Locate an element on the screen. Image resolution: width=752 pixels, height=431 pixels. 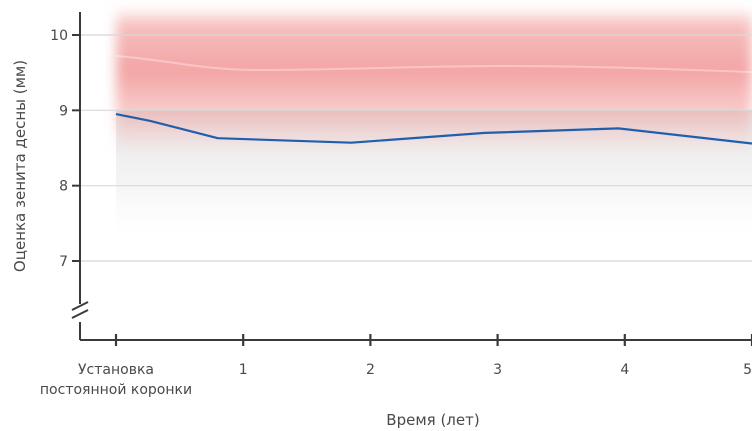
y-tick-label-8: 8 is located at coordinates (63, 187).